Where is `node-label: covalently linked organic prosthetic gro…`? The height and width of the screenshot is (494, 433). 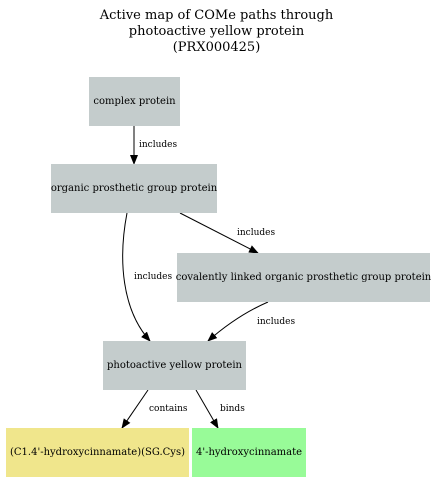 node-label: covalently linked organic prosthetic gro… is located at coordinates (303, 277).